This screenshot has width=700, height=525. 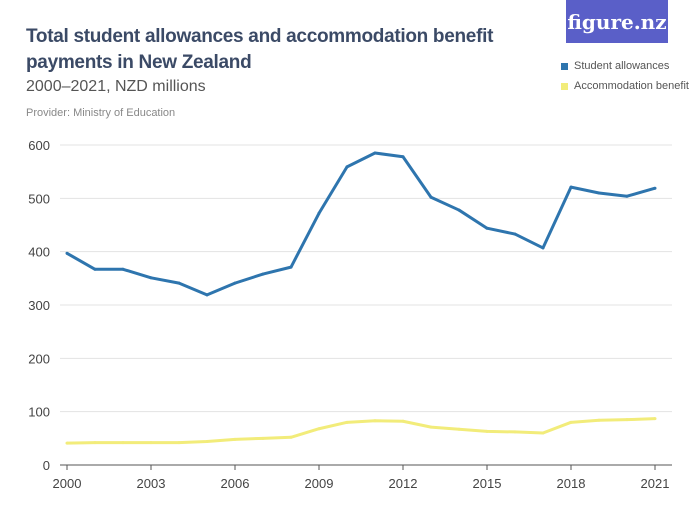 I want to click on x-tick-label: 2015, so click(x=487, y=483).